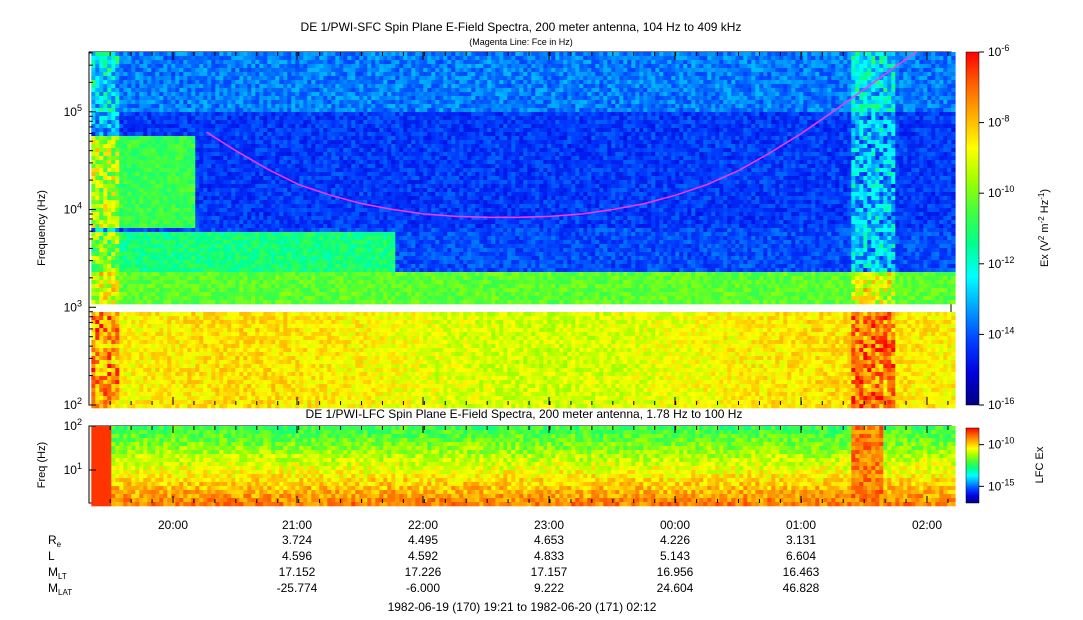 The image size is (1083, 620). Describe the element at coordinates (1044, 228) in the screenshot. I see `sfc-colorbar-label: Ex (V2 m-2 Hz-1)` at that location.